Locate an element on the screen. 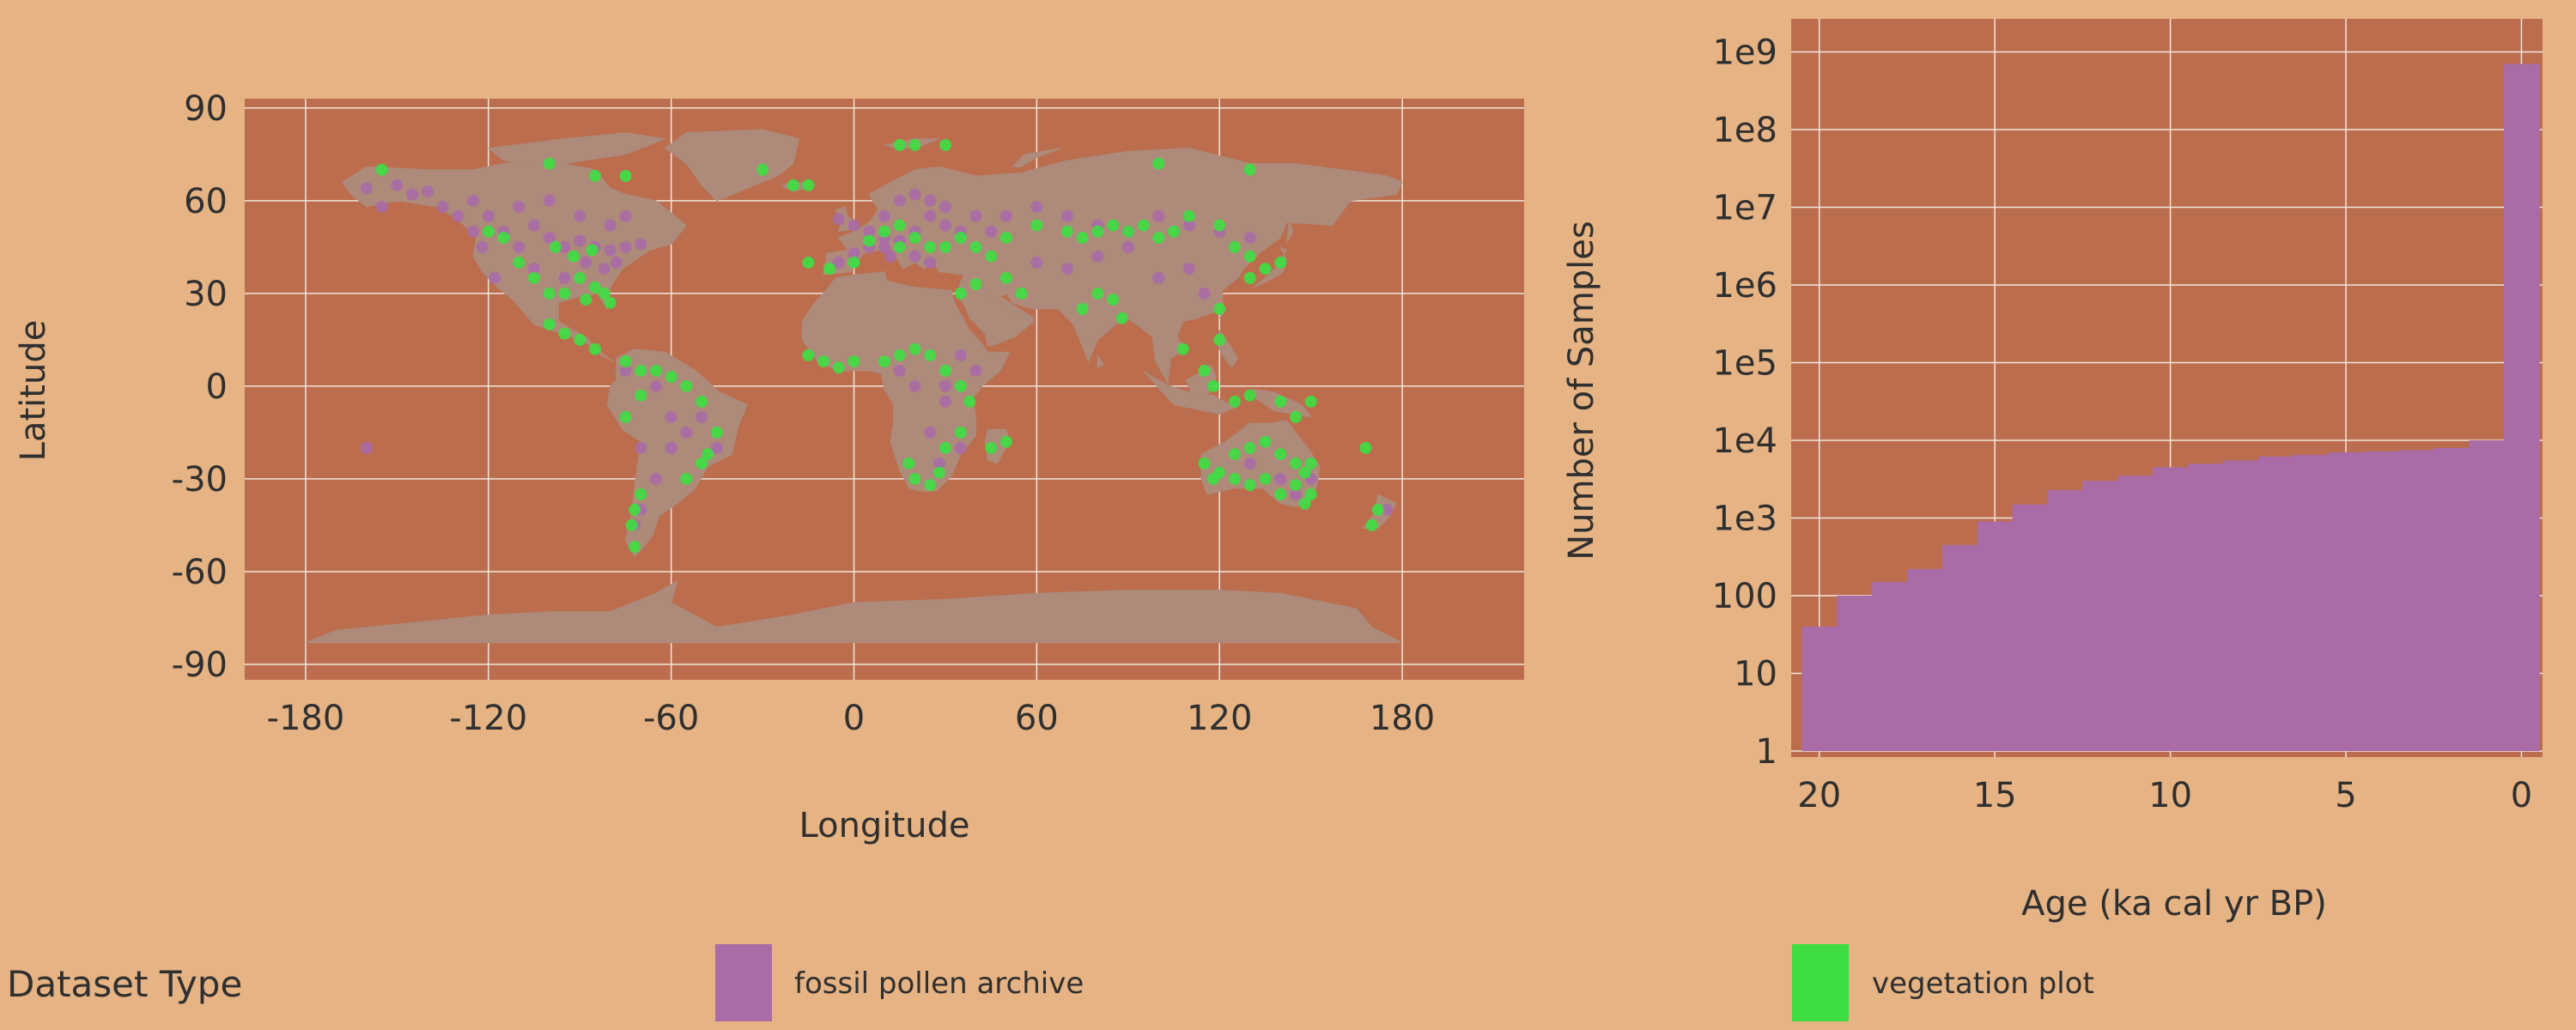 This screenshot has height=1030, width=2576. land-arctic-islands is located at coordinates (577, 148).